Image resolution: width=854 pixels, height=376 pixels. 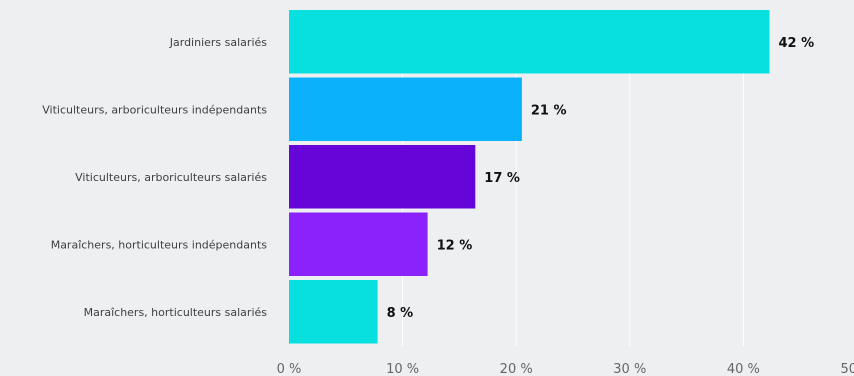 What do you see at coordinates (176, 312) in the screenshot?
I see `category-label: Maraîchers, horticulteurs salariés` at bounding box center [176, 312].